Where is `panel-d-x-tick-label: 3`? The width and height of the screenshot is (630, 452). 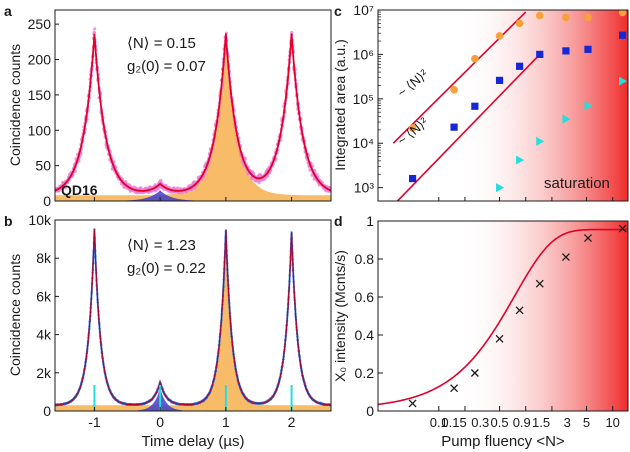
panel-d-x-tick-label: 3 is located at coordinates (567, 422).